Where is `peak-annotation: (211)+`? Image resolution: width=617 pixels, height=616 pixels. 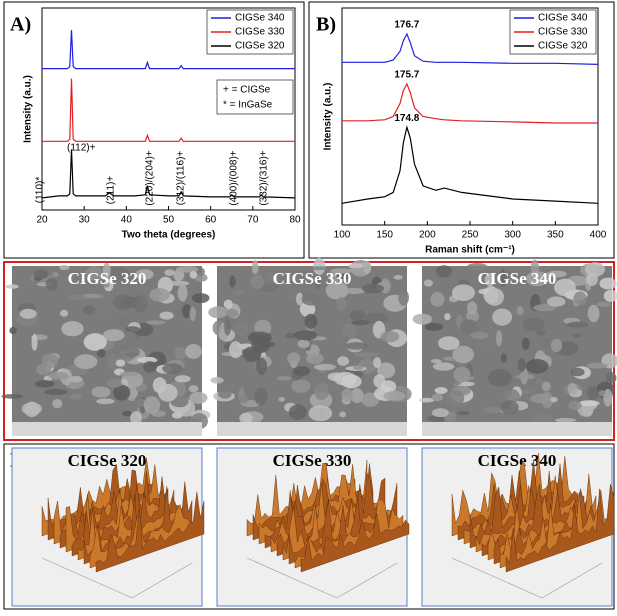 peak-annotation: (211)+ is located at coordinates (111, 190).